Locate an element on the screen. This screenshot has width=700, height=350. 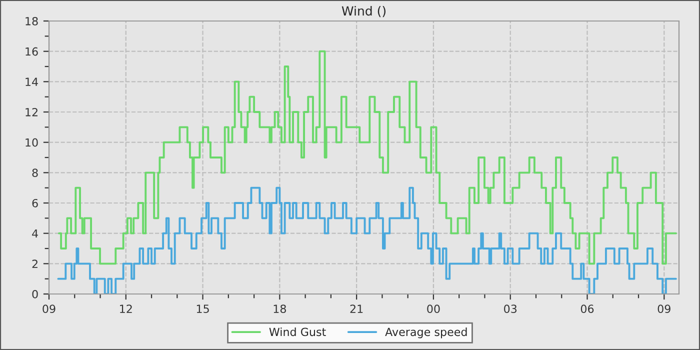
x-tick-label: 21 is located at coordinates (356, 308).